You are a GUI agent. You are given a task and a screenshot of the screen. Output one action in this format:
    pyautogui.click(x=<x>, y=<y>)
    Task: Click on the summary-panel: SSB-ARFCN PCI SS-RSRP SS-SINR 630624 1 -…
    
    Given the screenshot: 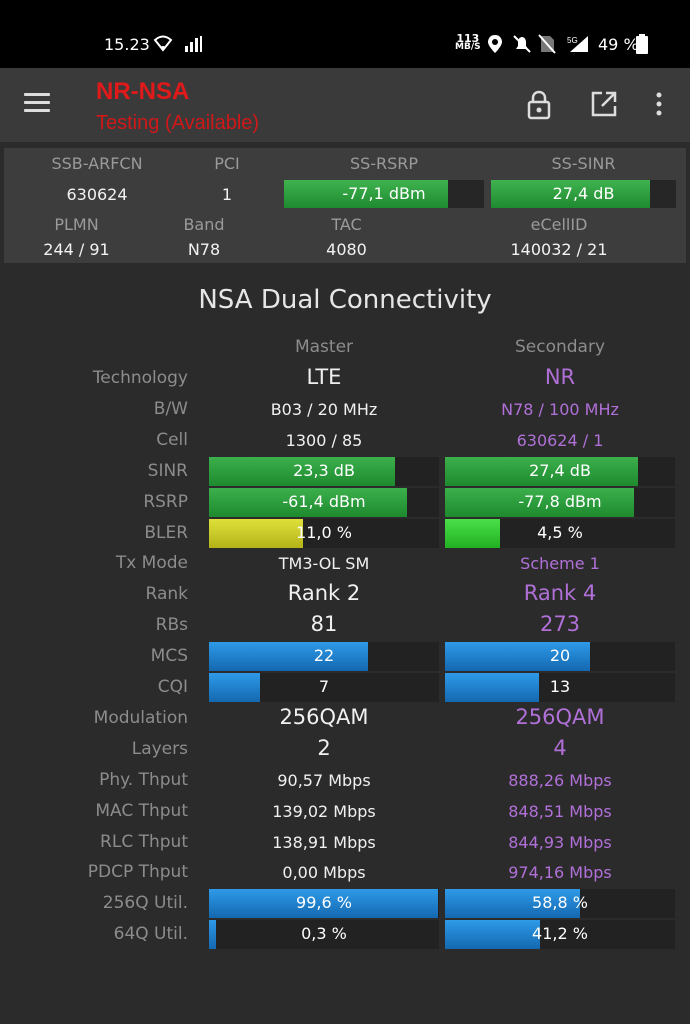 What is the action you would take?
    pyautogui.click(x=345, y=205)
    